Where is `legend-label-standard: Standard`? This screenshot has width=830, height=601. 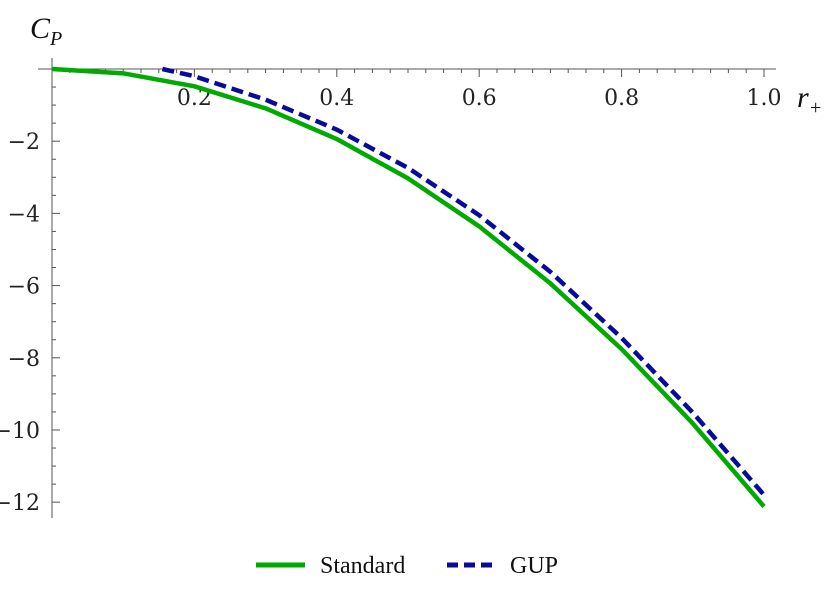
legend-label-standard: Standard is located at coordinates (362, 566).